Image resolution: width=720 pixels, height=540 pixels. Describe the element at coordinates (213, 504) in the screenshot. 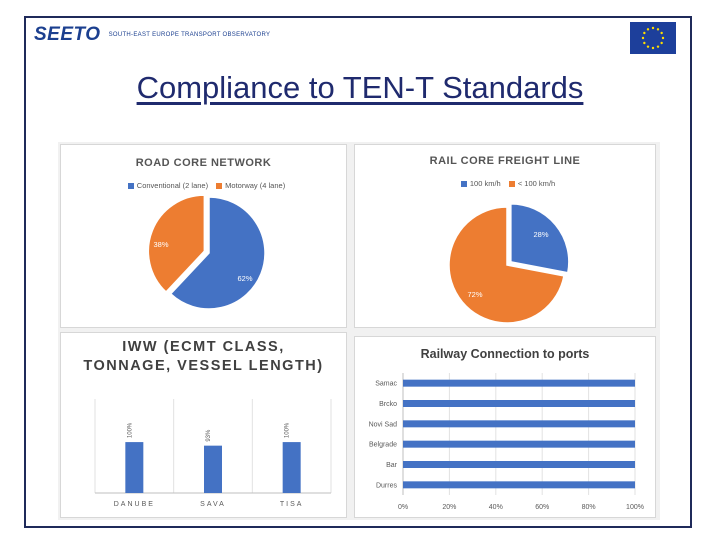

I see `x-tick-label: SAVA` at that location.